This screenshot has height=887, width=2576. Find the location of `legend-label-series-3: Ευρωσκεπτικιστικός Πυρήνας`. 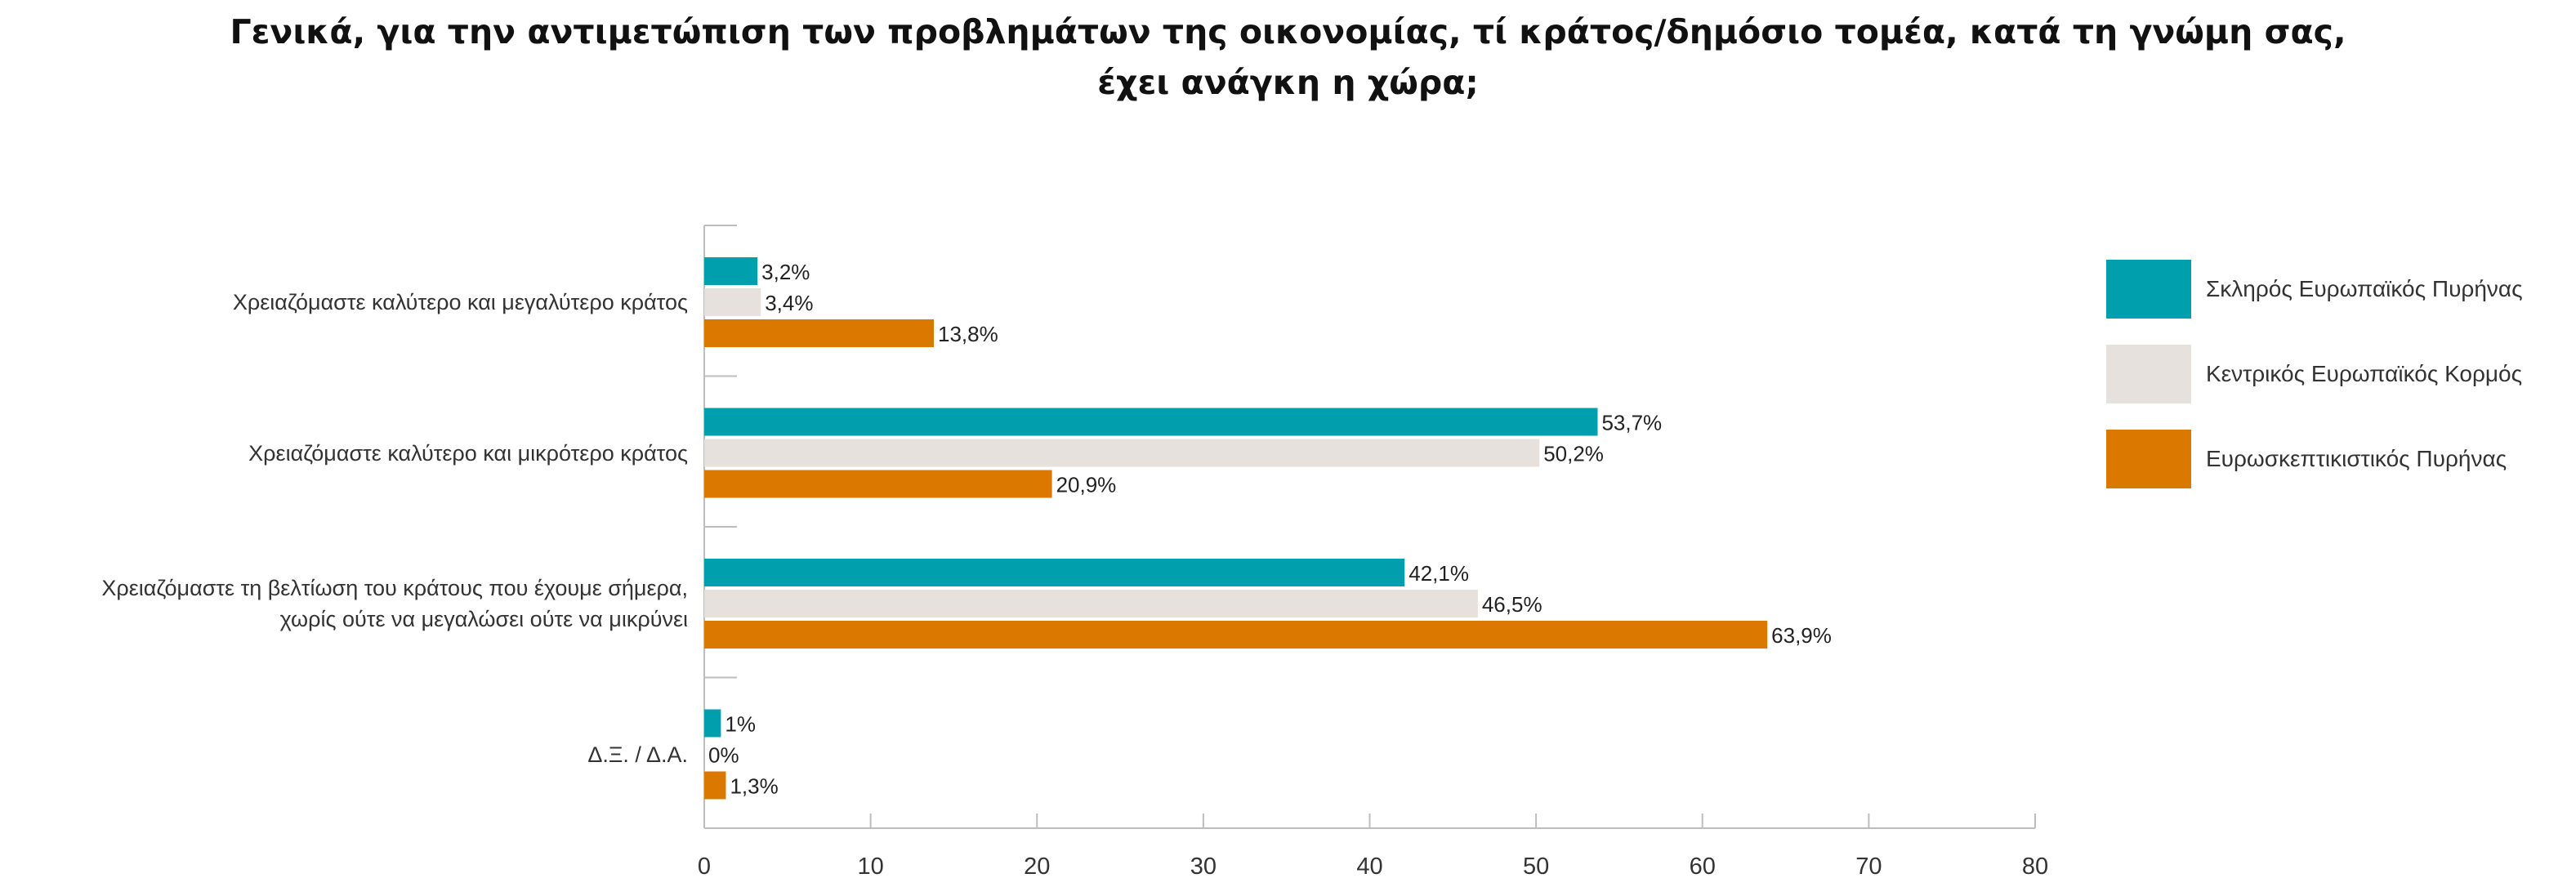

legend-label-series-3: Ευρωσκεπτικιστικός Πυρήνας is located at coordinates (2357, 458).